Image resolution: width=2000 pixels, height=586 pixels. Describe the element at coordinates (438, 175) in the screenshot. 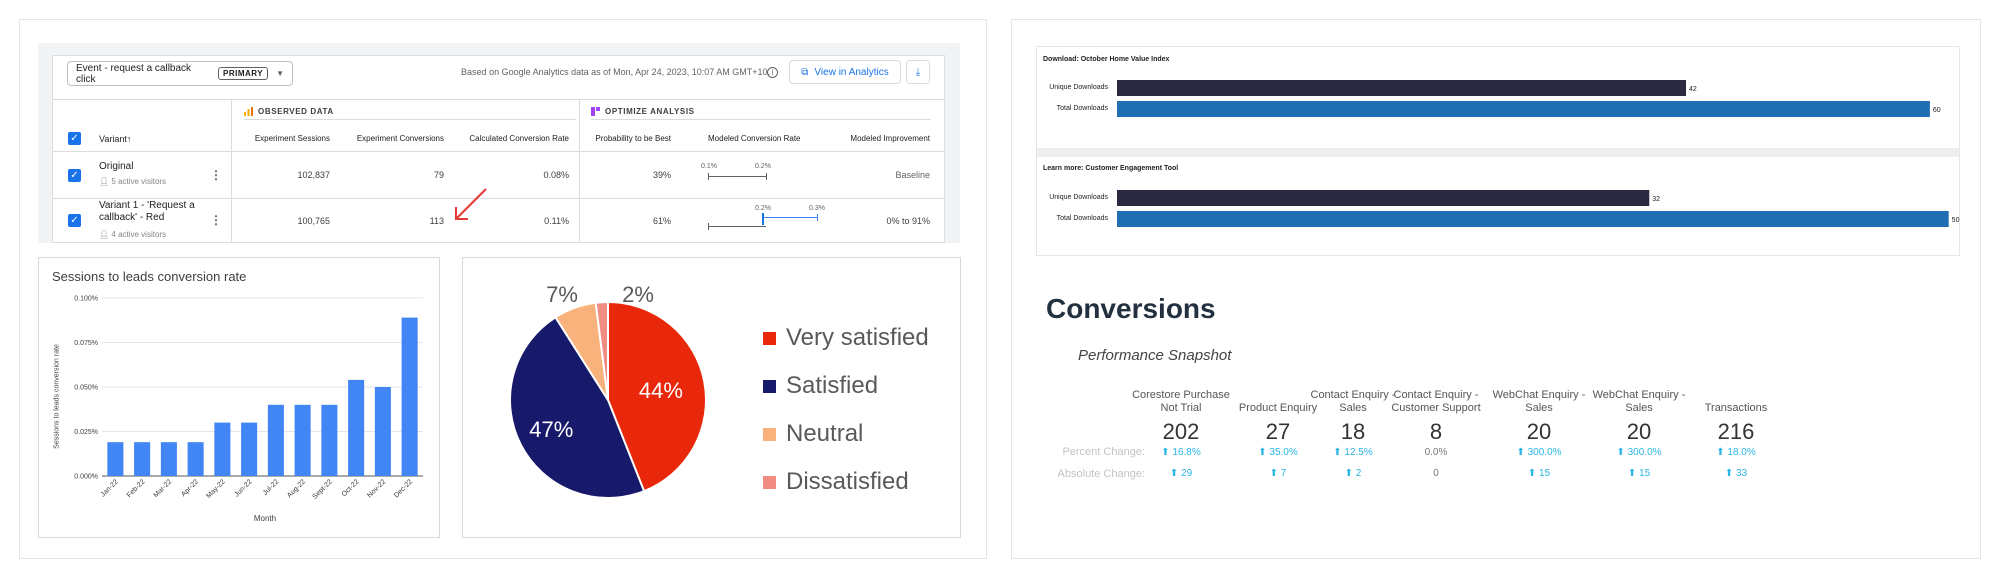

I see `conversions-cell: 79` at that location.